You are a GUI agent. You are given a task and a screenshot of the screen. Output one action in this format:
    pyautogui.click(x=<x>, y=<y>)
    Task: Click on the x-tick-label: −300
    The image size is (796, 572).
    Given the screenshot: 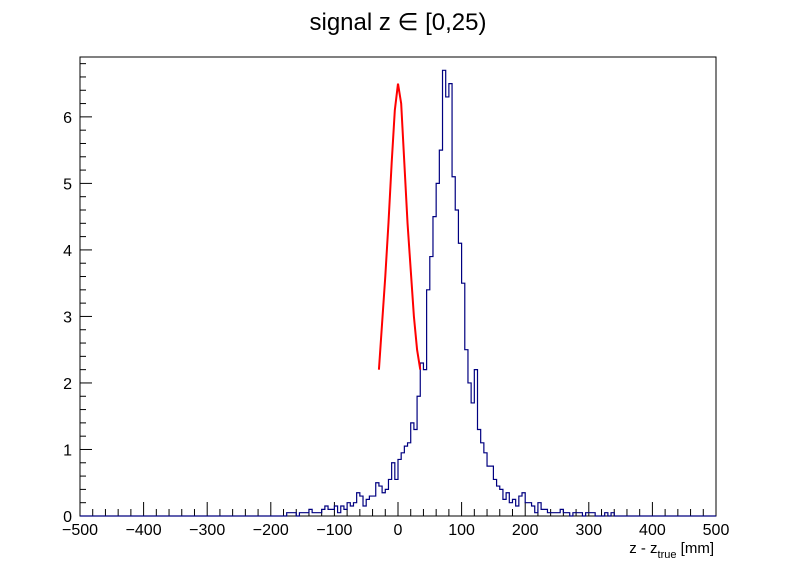 What is the action you would take?
    pyautogui.click(x=207, y=530)
    